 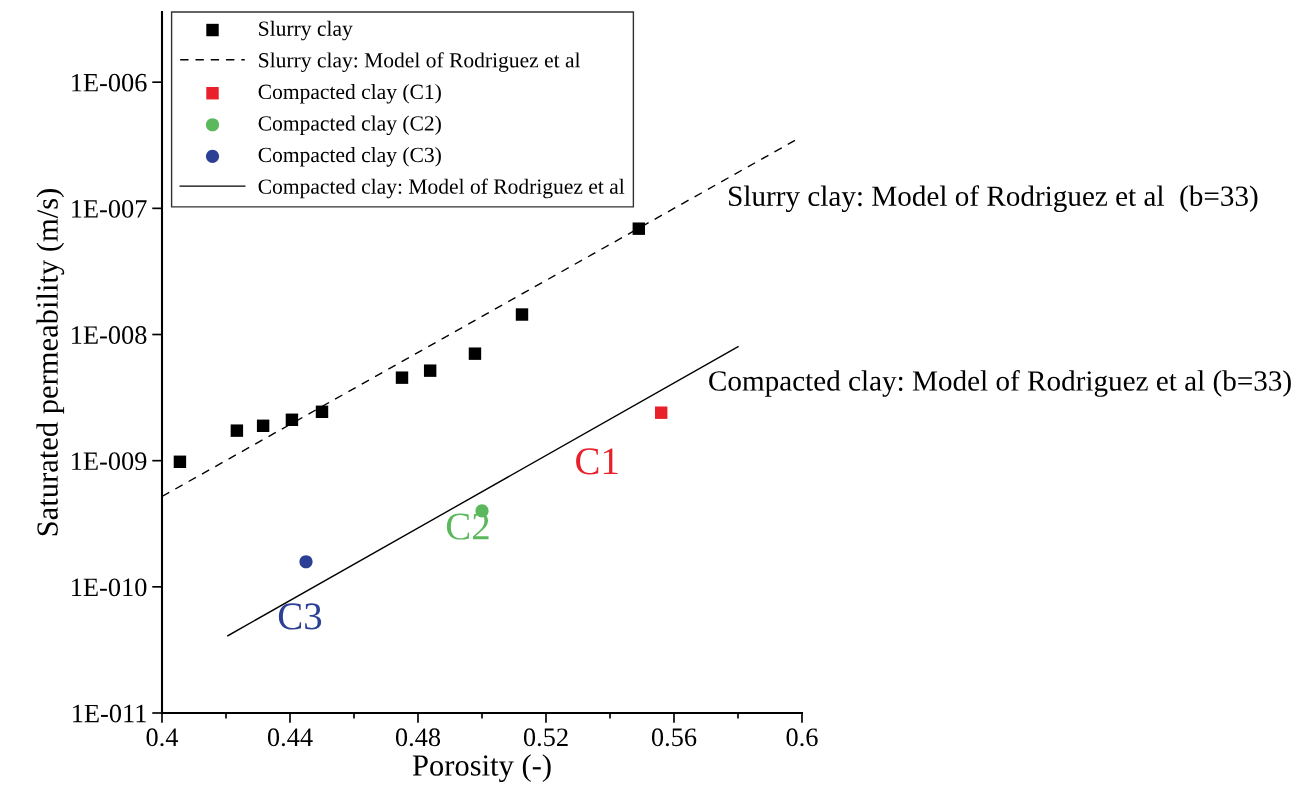 What do you see at coordinates (802, 737) in the screenshot?
I see `x-tick-label: 0.6` at bounding box center [802, 737].